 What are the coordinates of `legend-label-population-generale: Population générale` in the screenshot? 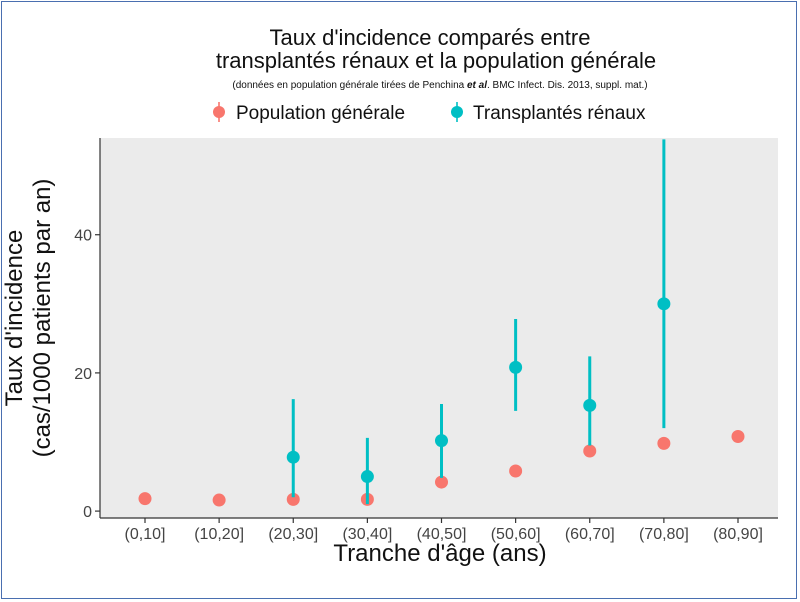 It's located at (320, 113).